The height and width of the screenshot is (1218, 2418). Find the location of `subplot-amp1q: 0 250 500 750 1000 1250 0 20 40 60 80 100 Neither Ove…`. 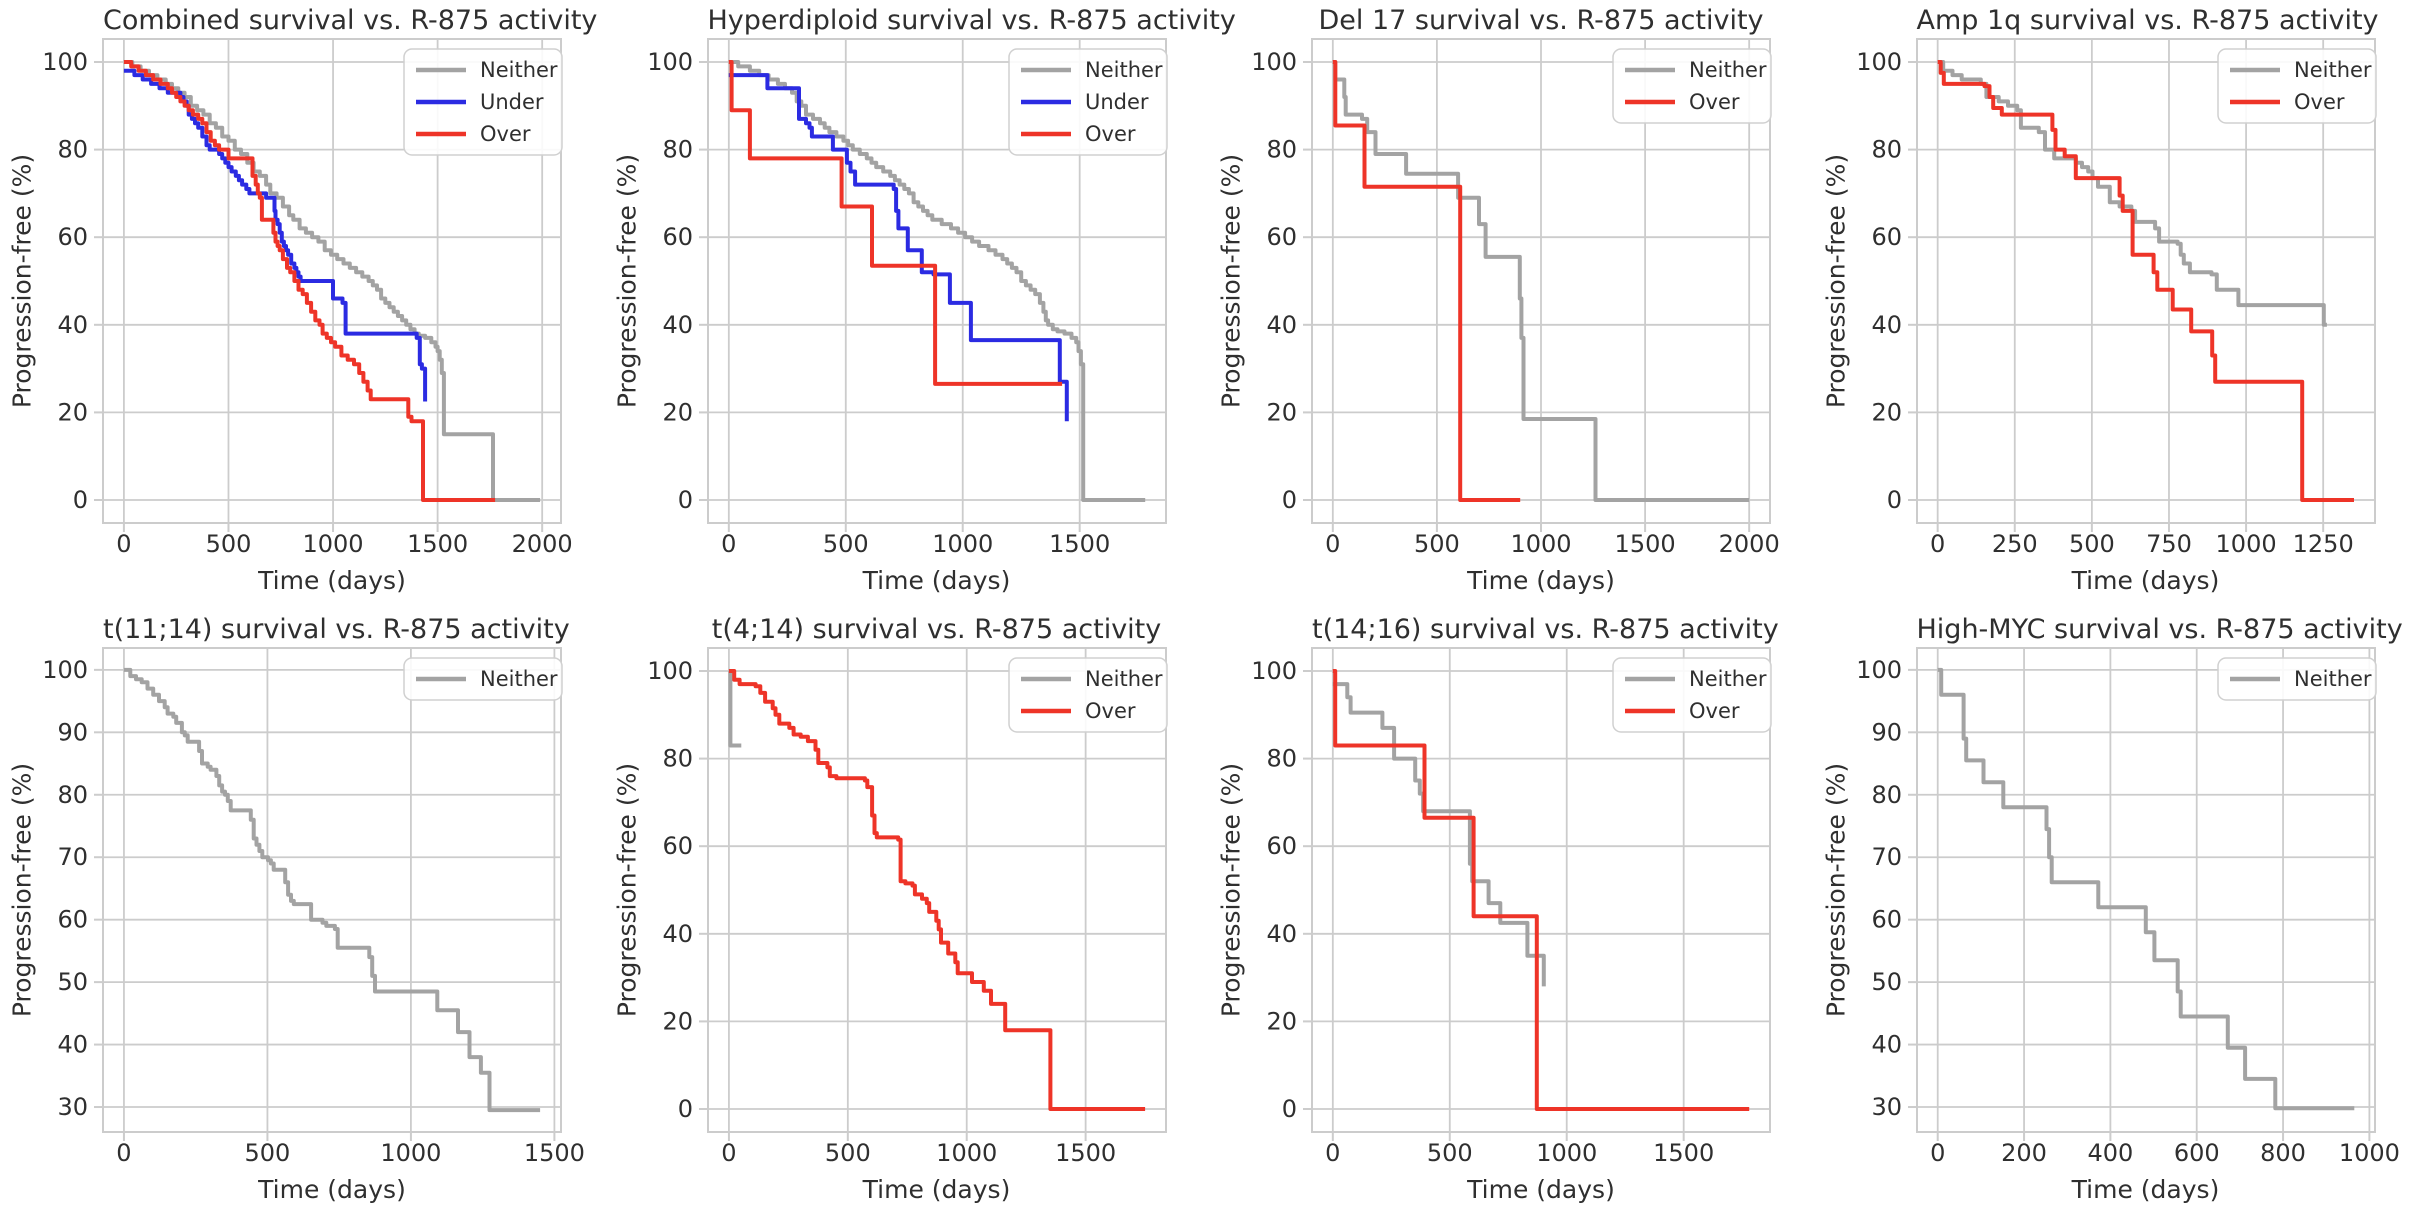

subplot-amp1q: 0 250 500 750 1000 1250 0 20 40 60 80 100 Neither Ove… is located at coordinates (2116, 304).